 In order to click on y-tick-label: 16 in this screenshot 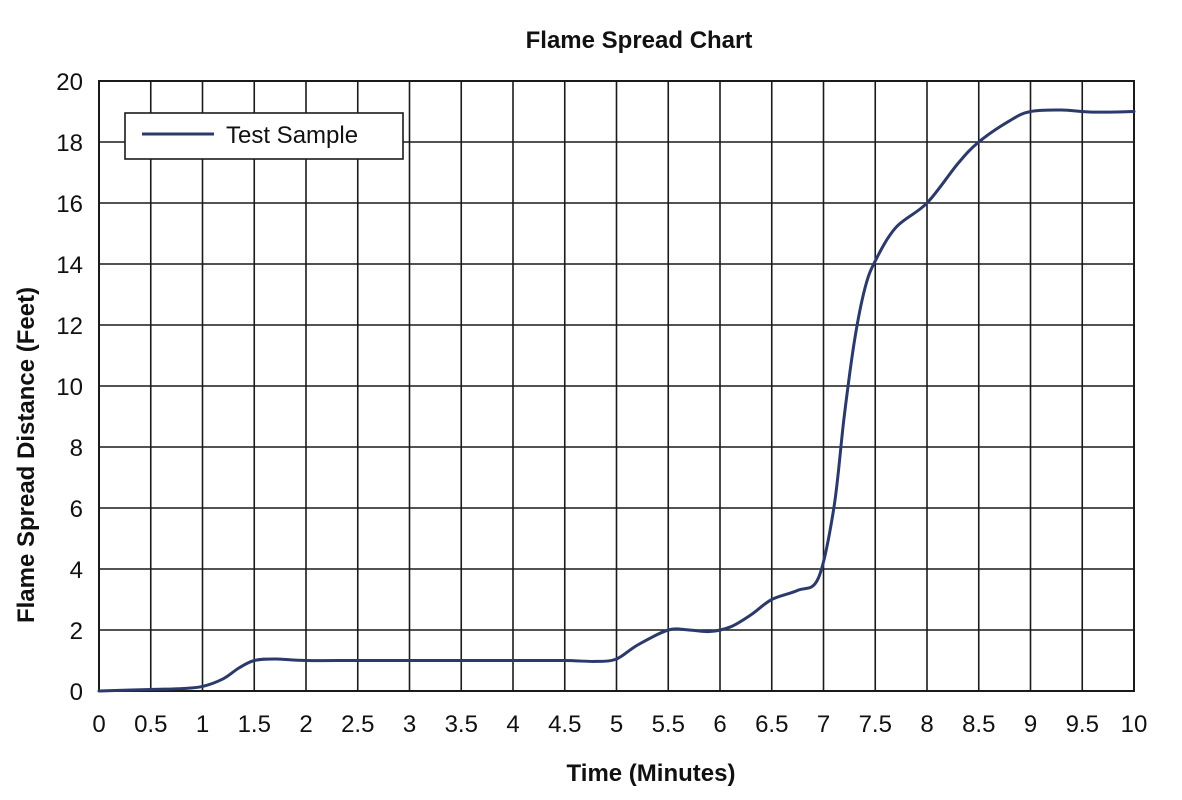, I will do `click(69, 204)`.